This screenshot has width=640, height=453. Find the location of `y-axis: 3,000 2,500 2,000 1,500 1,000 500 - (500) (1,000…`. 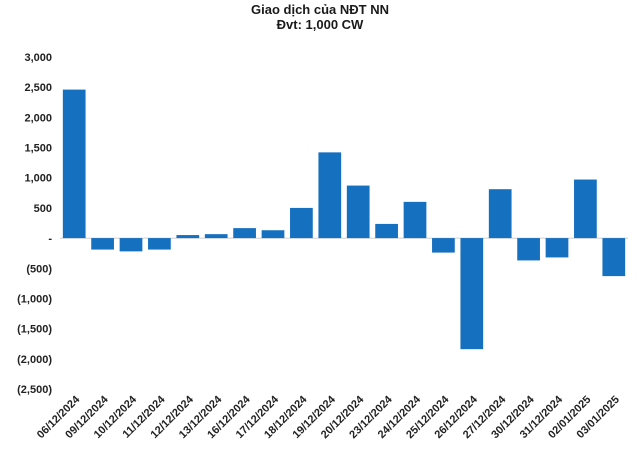

y-axis: 3,000 2,500 2,000 1,500 1,000 500 - (500) (1,000… is located at coordinates (34, 224).